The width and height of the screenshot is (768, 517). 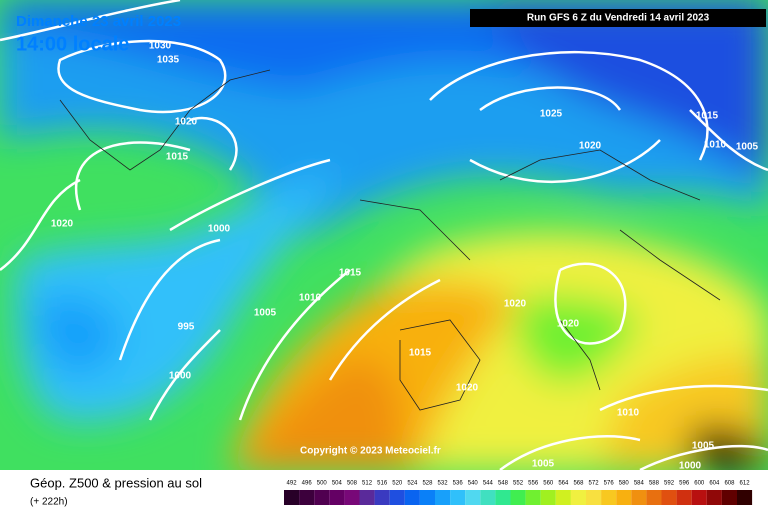 What do you see at coordinates (594, 484) in the screenshot?
I see `legend-level: 572` at bounding box center [594, 484].